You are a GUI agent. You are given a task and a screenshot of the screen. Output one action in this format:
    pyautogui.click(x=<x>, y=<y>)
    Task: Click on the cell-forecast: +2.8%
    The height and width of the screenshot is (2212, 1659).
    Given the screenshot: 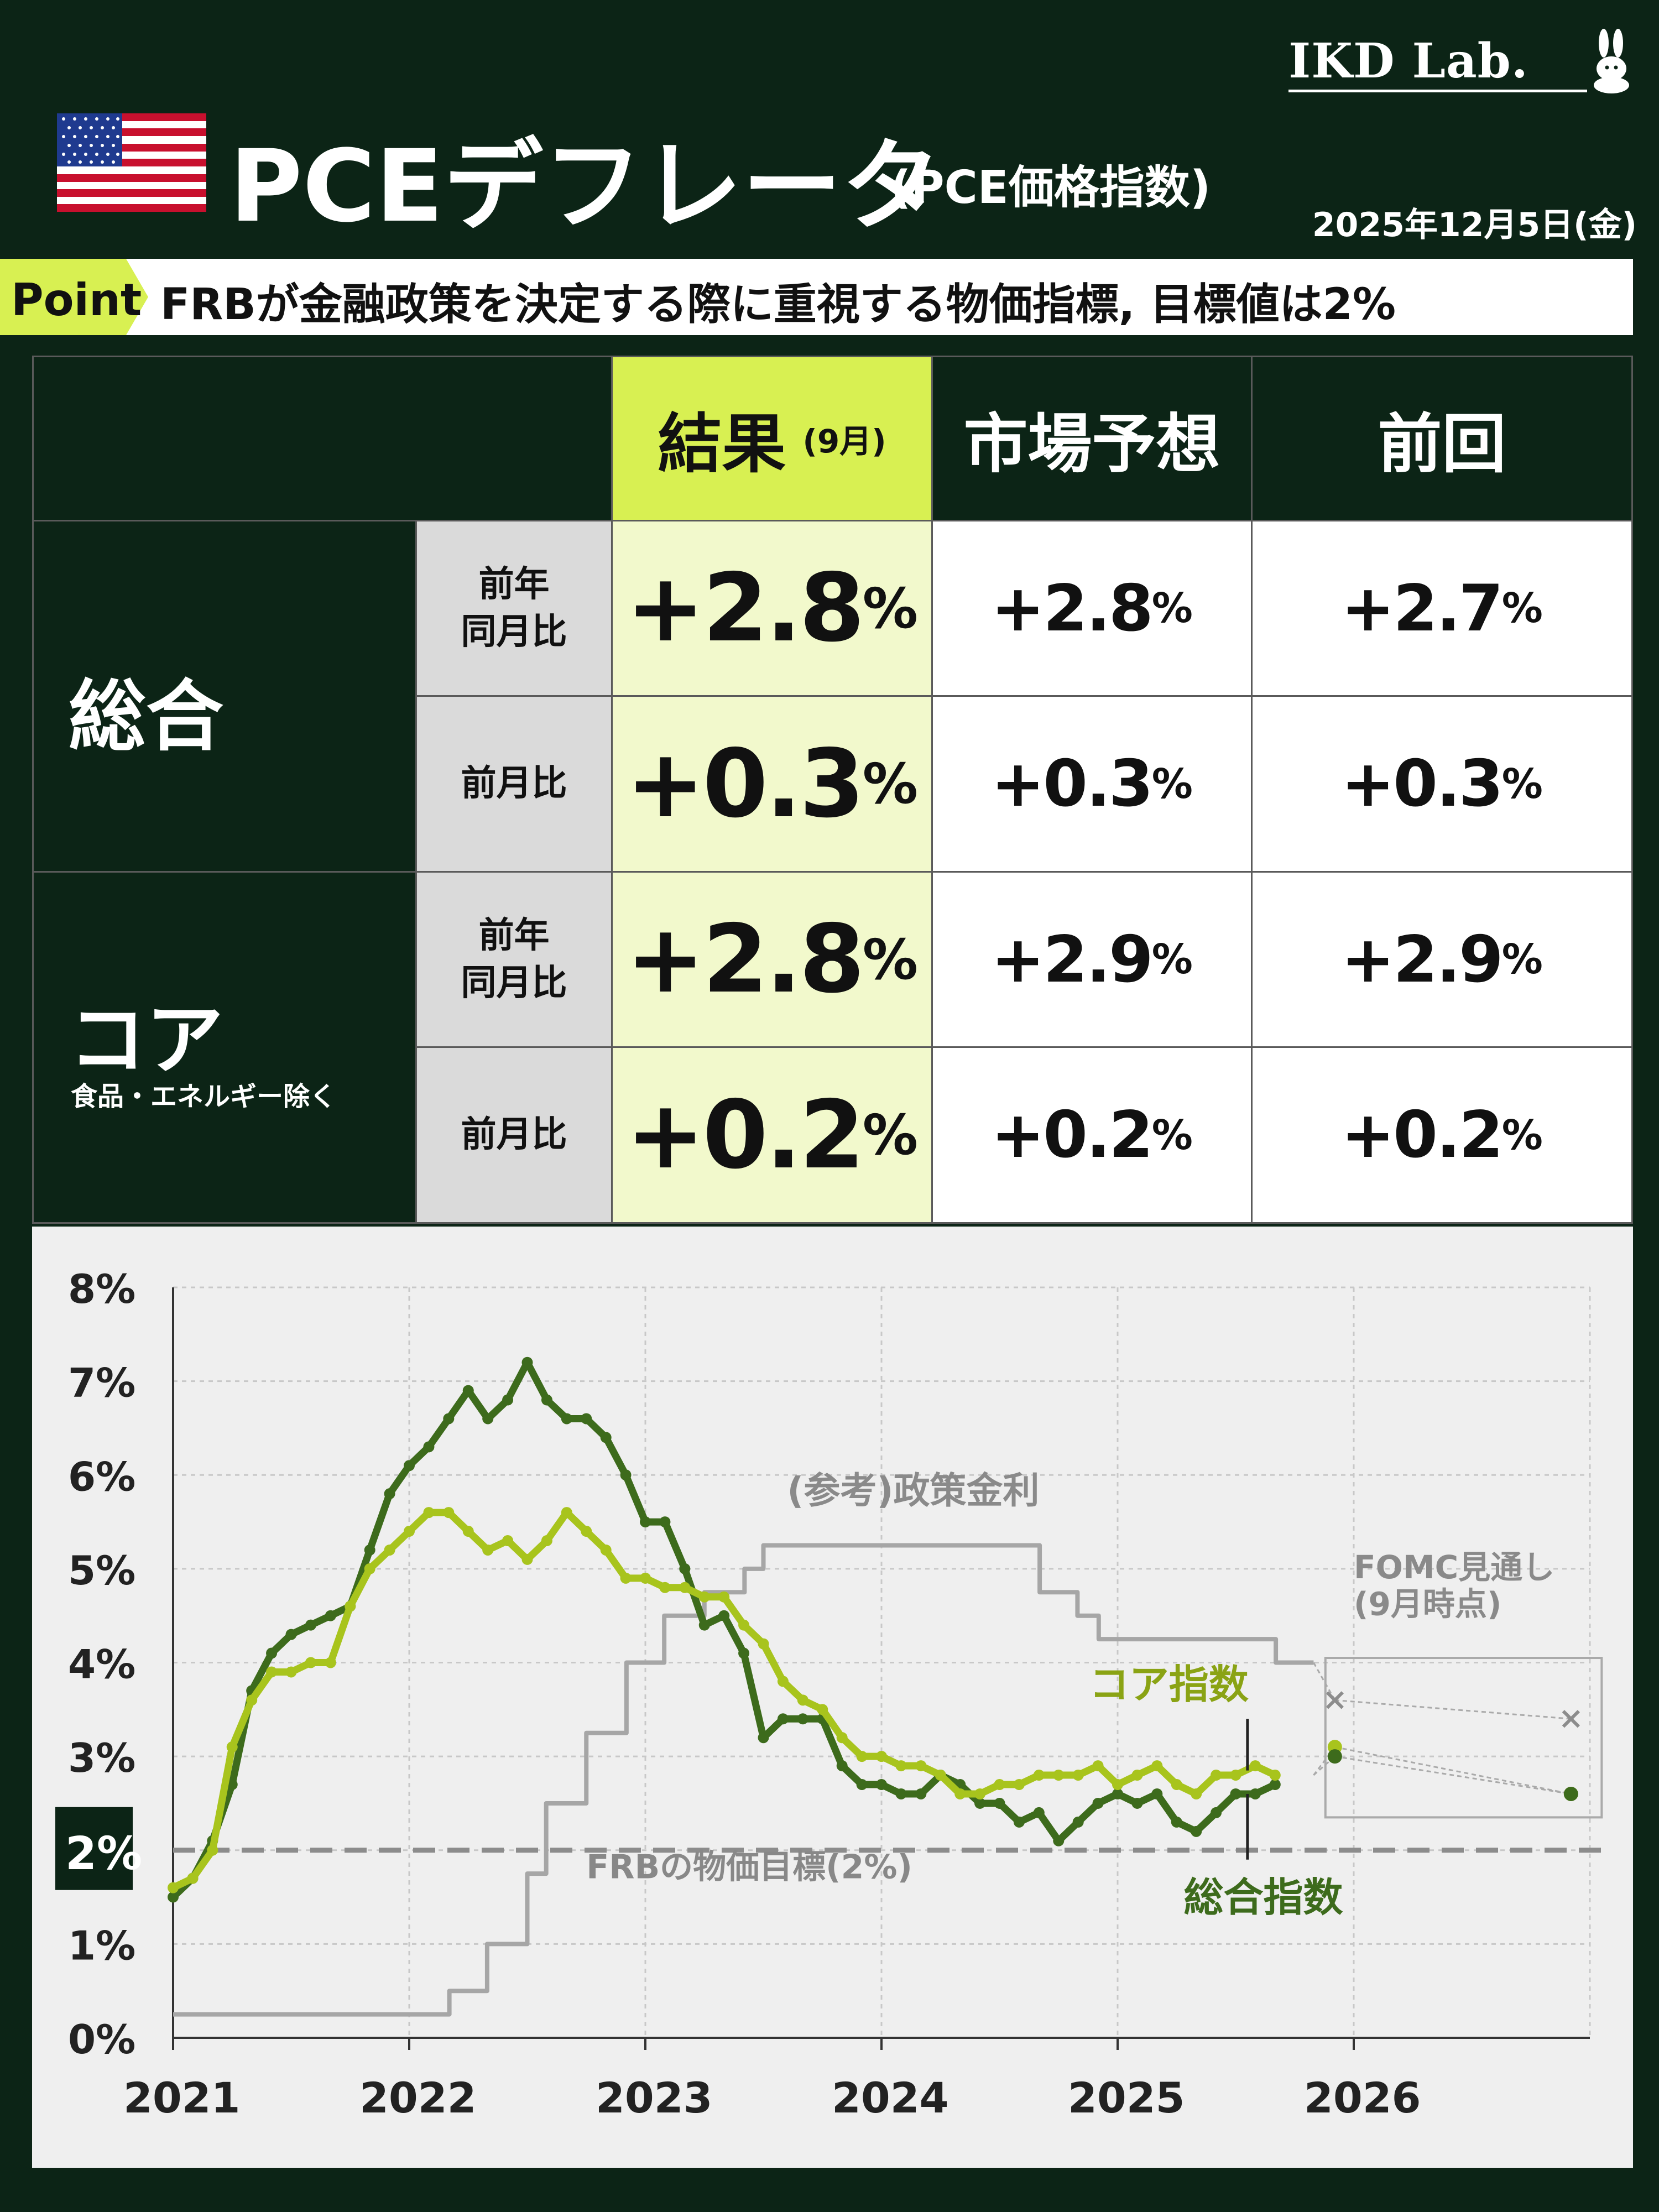 What is the action you would take?
    pyautogui.click(x=1092, y=609)
    